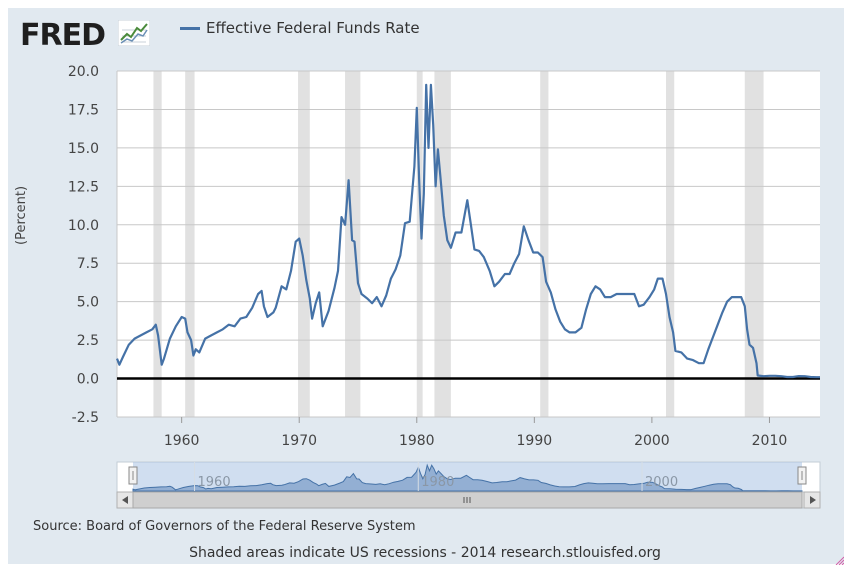 The height and width of the screenshot is (571, 850). What do you see at coordinates (813, 500) in the screenshot?
I see `scroll-right-arrow-icon` at bounding box center [813, 500].